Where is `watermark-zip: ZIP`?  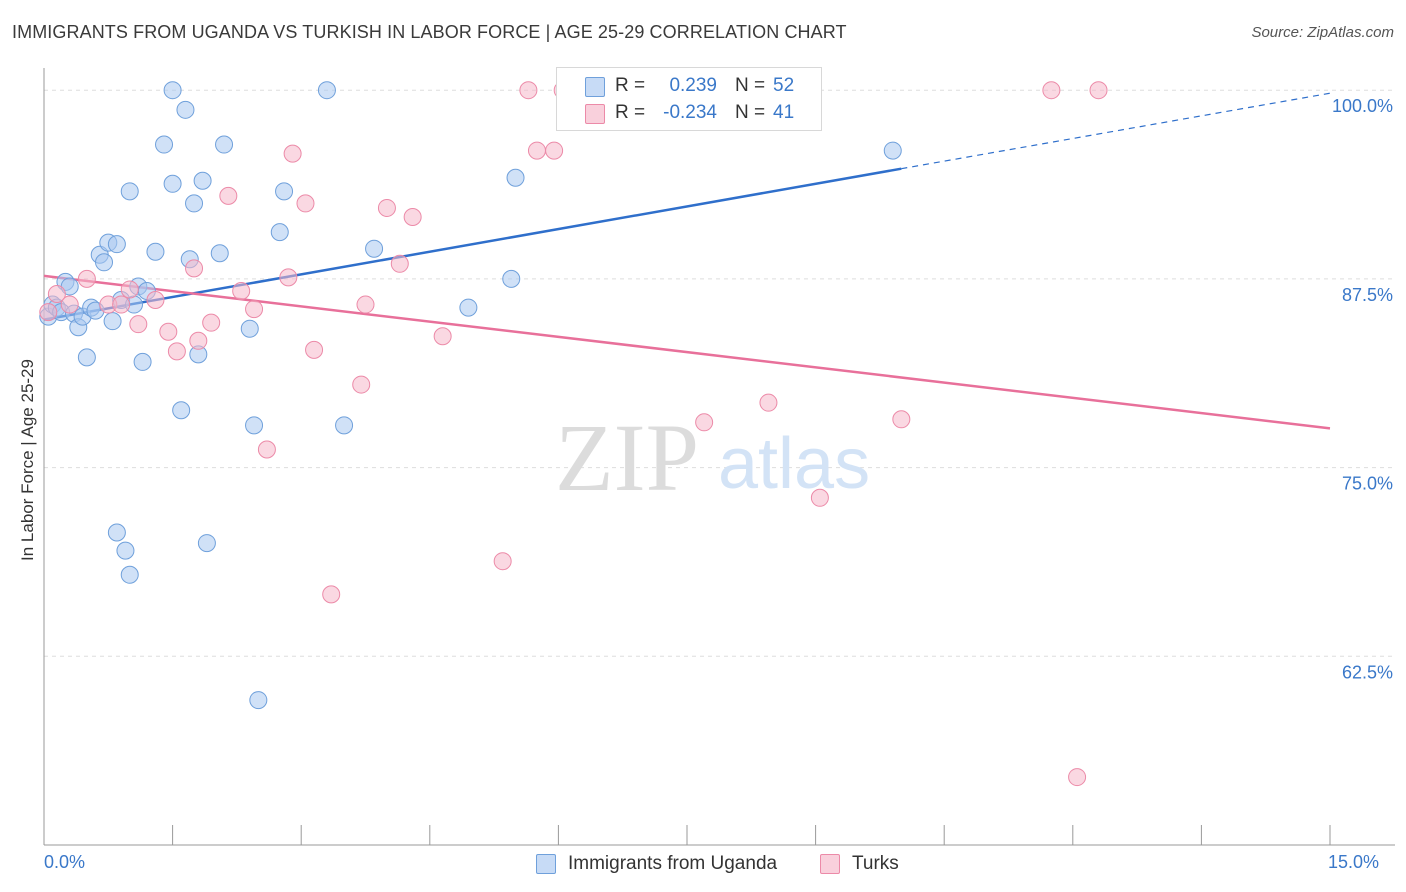
watermark-zip: ZIP is located at coordinates (627, 457).